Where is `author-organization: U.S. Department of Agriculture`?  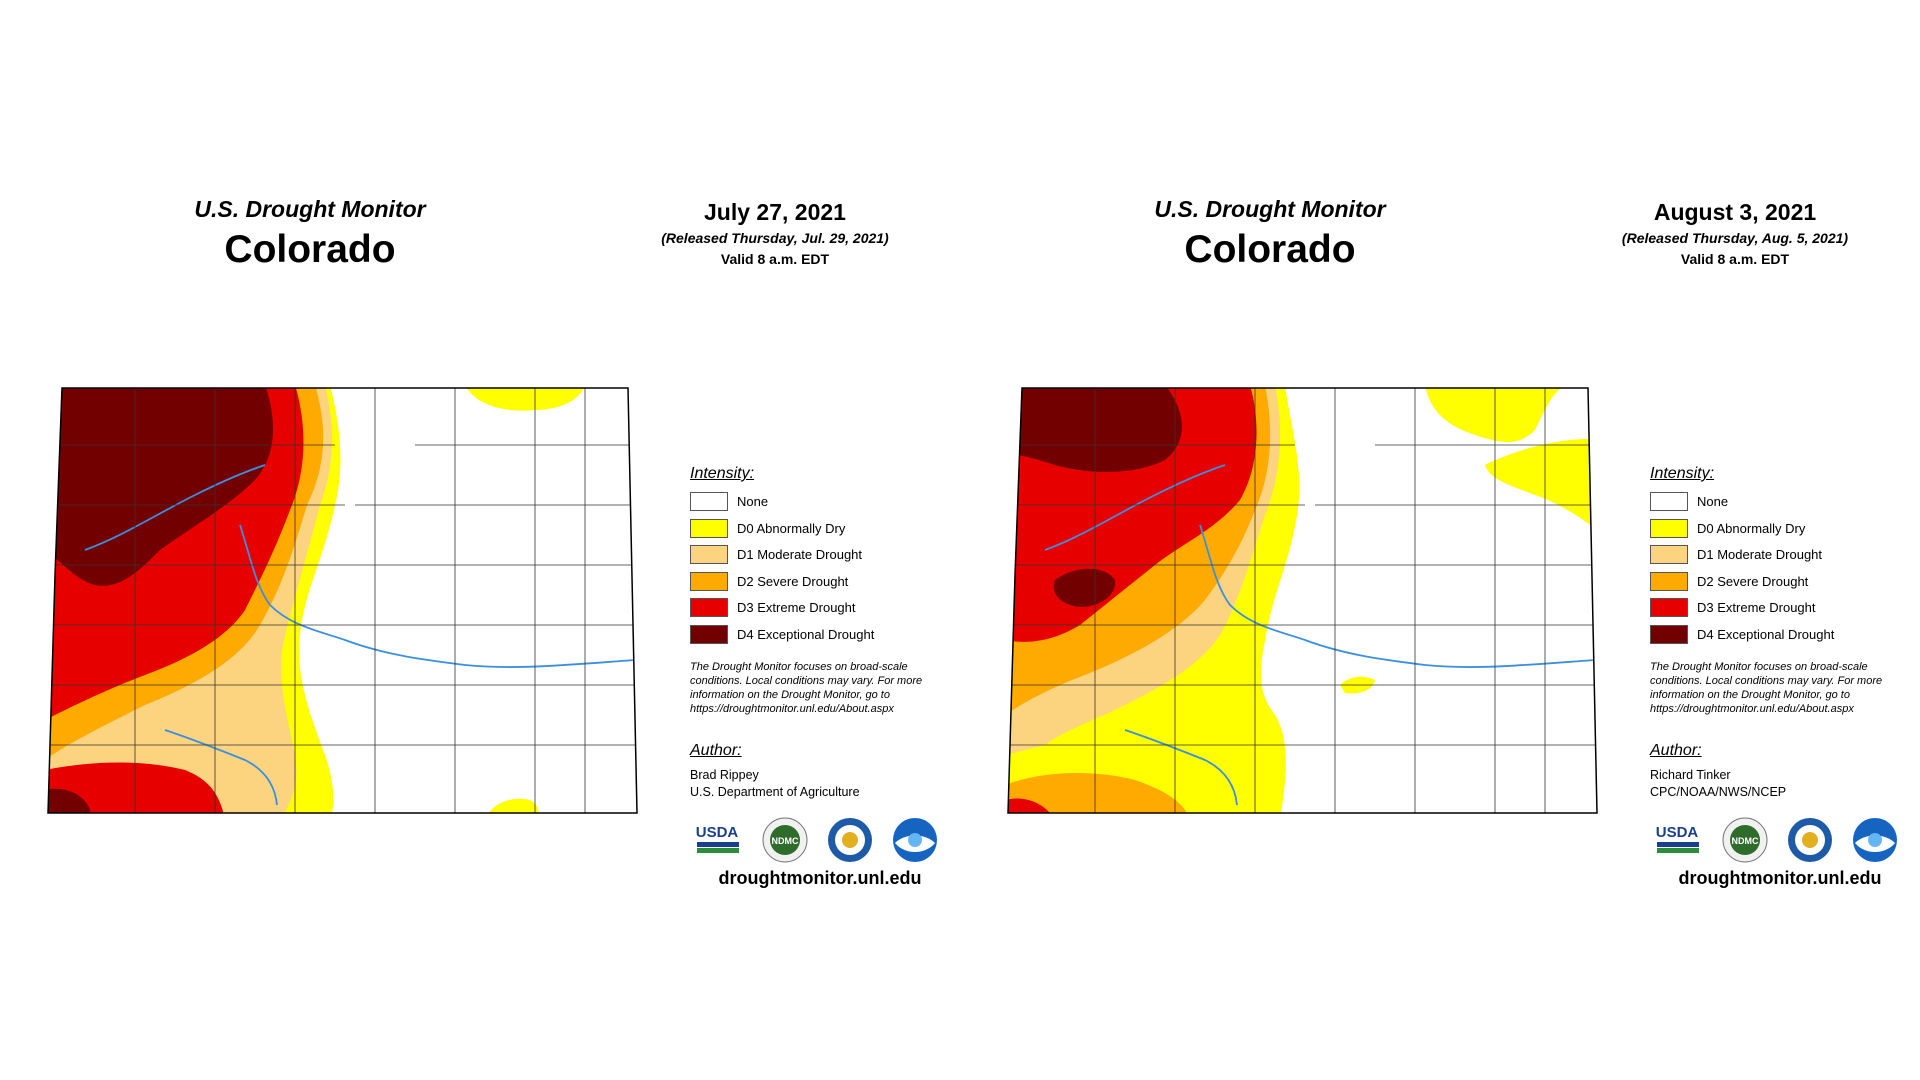
author-organization: U.S. Department of Agriculture is located at coordinates (775, 792).